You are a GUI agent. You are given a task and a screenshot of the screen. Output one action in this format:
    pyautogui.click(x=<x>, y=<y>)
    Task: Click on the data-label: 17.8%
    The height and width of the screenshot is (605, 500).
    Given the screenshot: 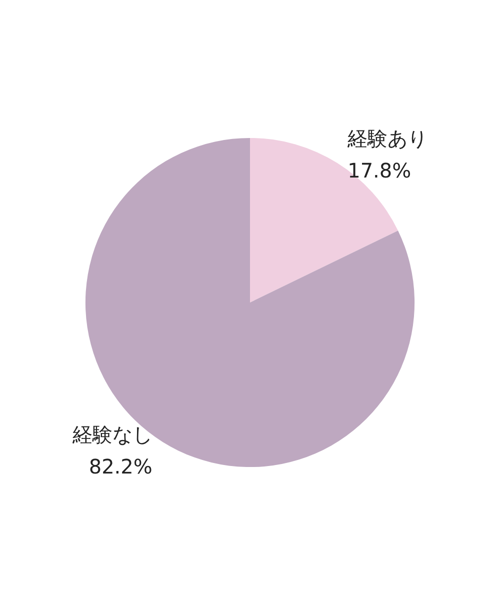 What is the action you would take?
    pyautogui.click(x=380, y=170)
    